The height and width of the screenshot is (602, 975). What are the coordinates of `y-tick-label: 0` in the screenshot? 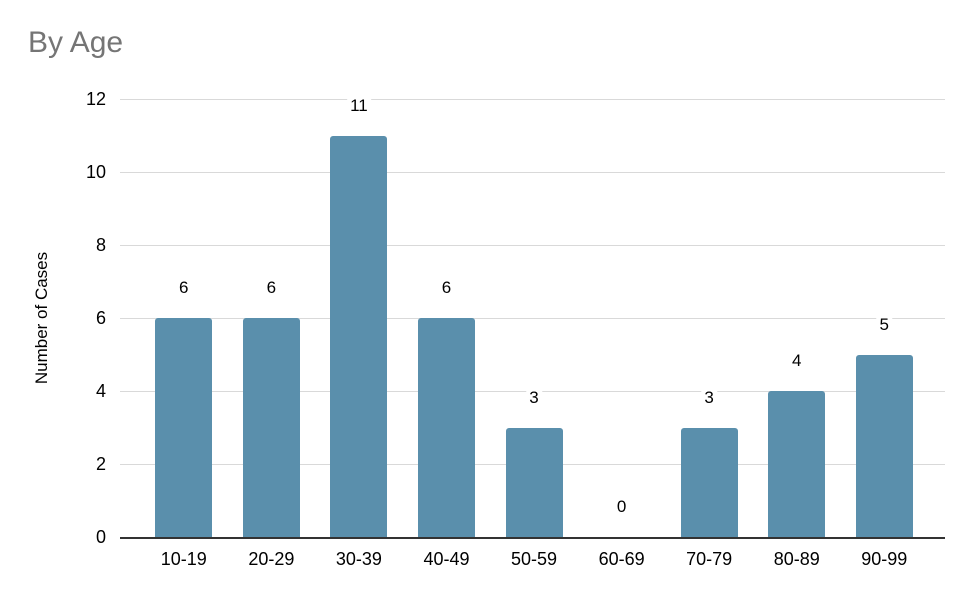 It's located at (100, 537).